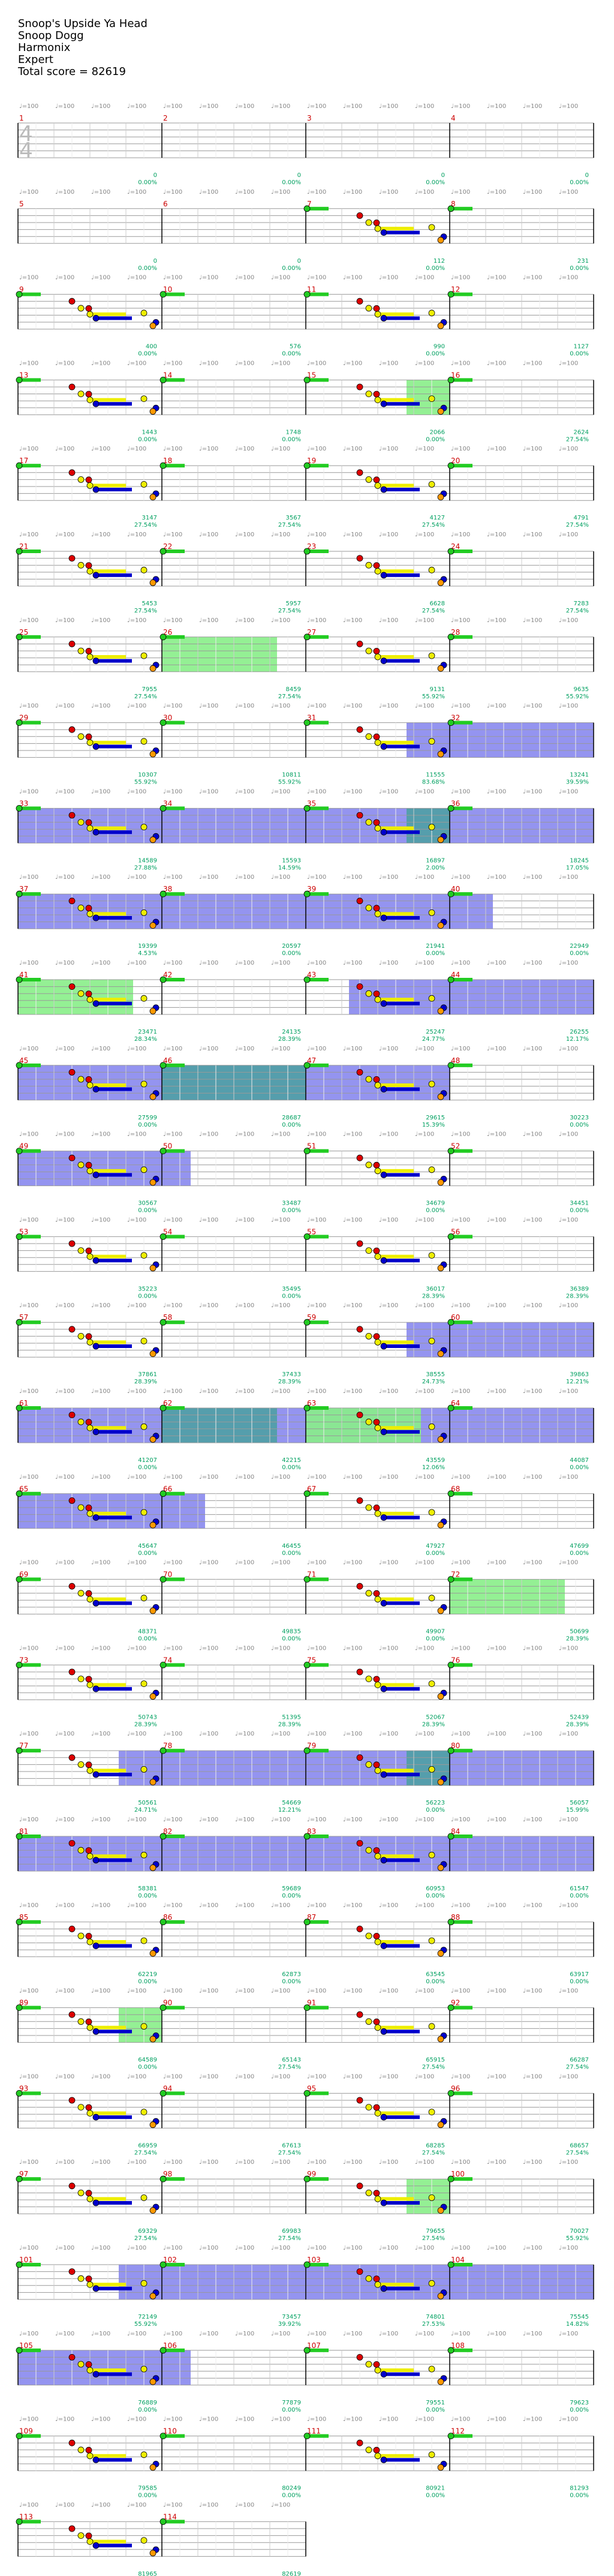 Image resolution: width=614 pixels, height=2576 pixels. Describe the element at coordinates (170, 2345) in the screenshot. I see `measure-number: 106` at that location.